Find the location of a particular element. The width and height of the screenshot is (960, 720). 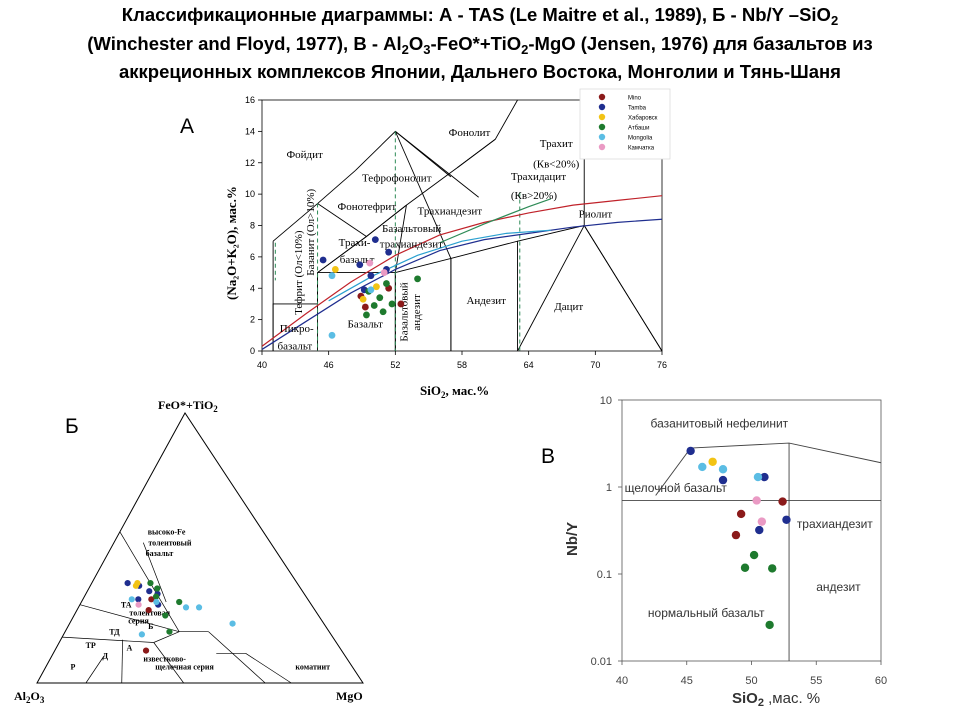

x-tick-label: 60 is located at coordinates (881, 681).